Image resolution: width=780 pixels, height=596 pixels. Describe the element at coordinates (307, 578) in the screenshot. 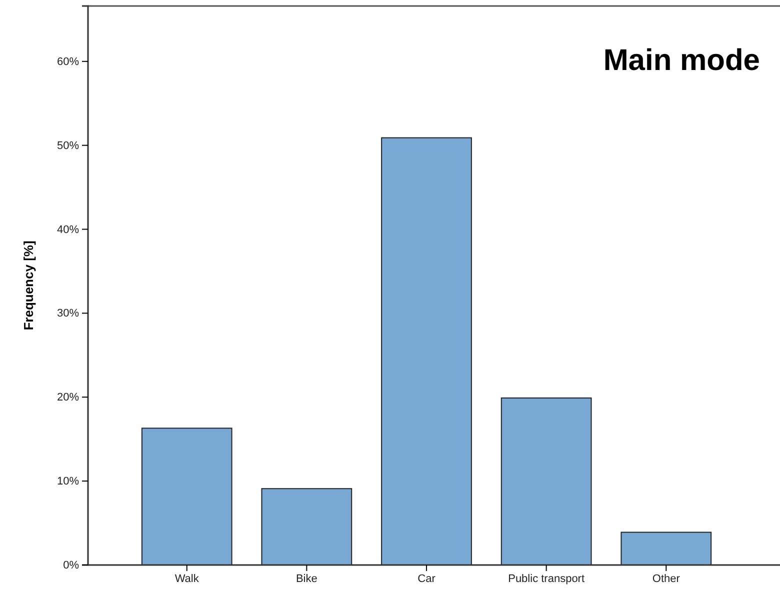

I see `x-tick-label: Bike` at that location.